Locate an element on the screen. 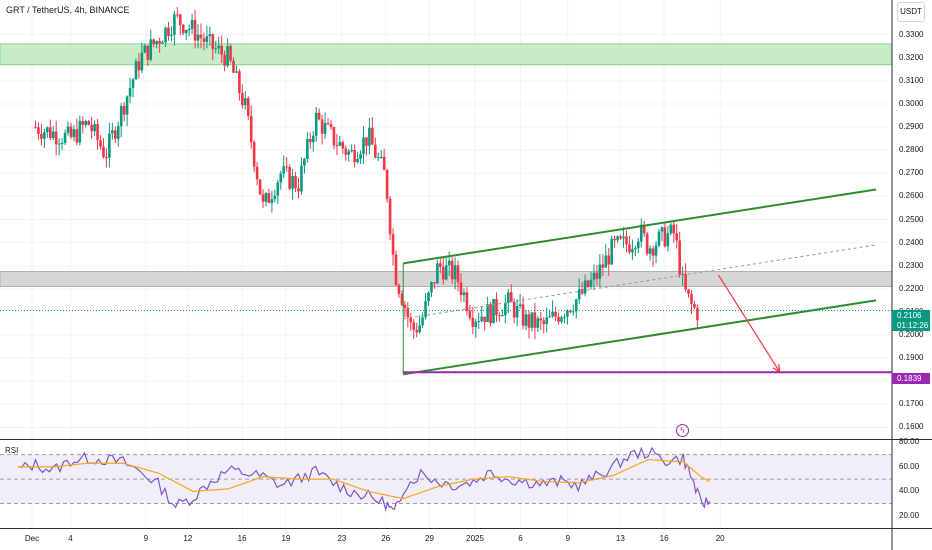  price-tick-label: 0.3300 is located at coordinates (911, 34).